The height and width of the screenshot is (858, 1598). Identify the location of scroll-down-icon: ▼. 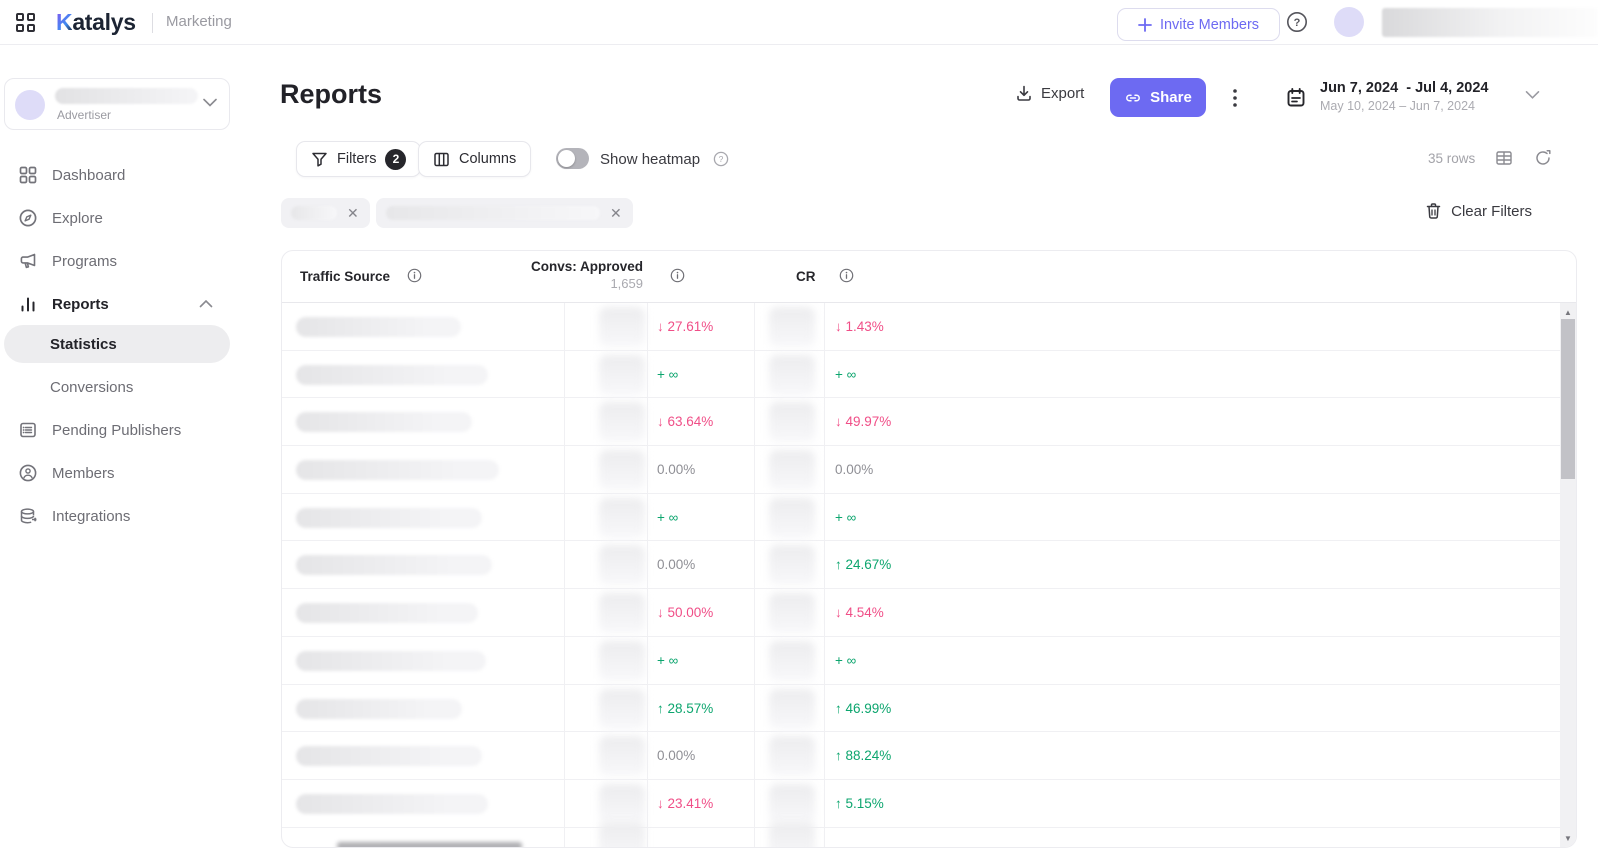
(1568, 838).